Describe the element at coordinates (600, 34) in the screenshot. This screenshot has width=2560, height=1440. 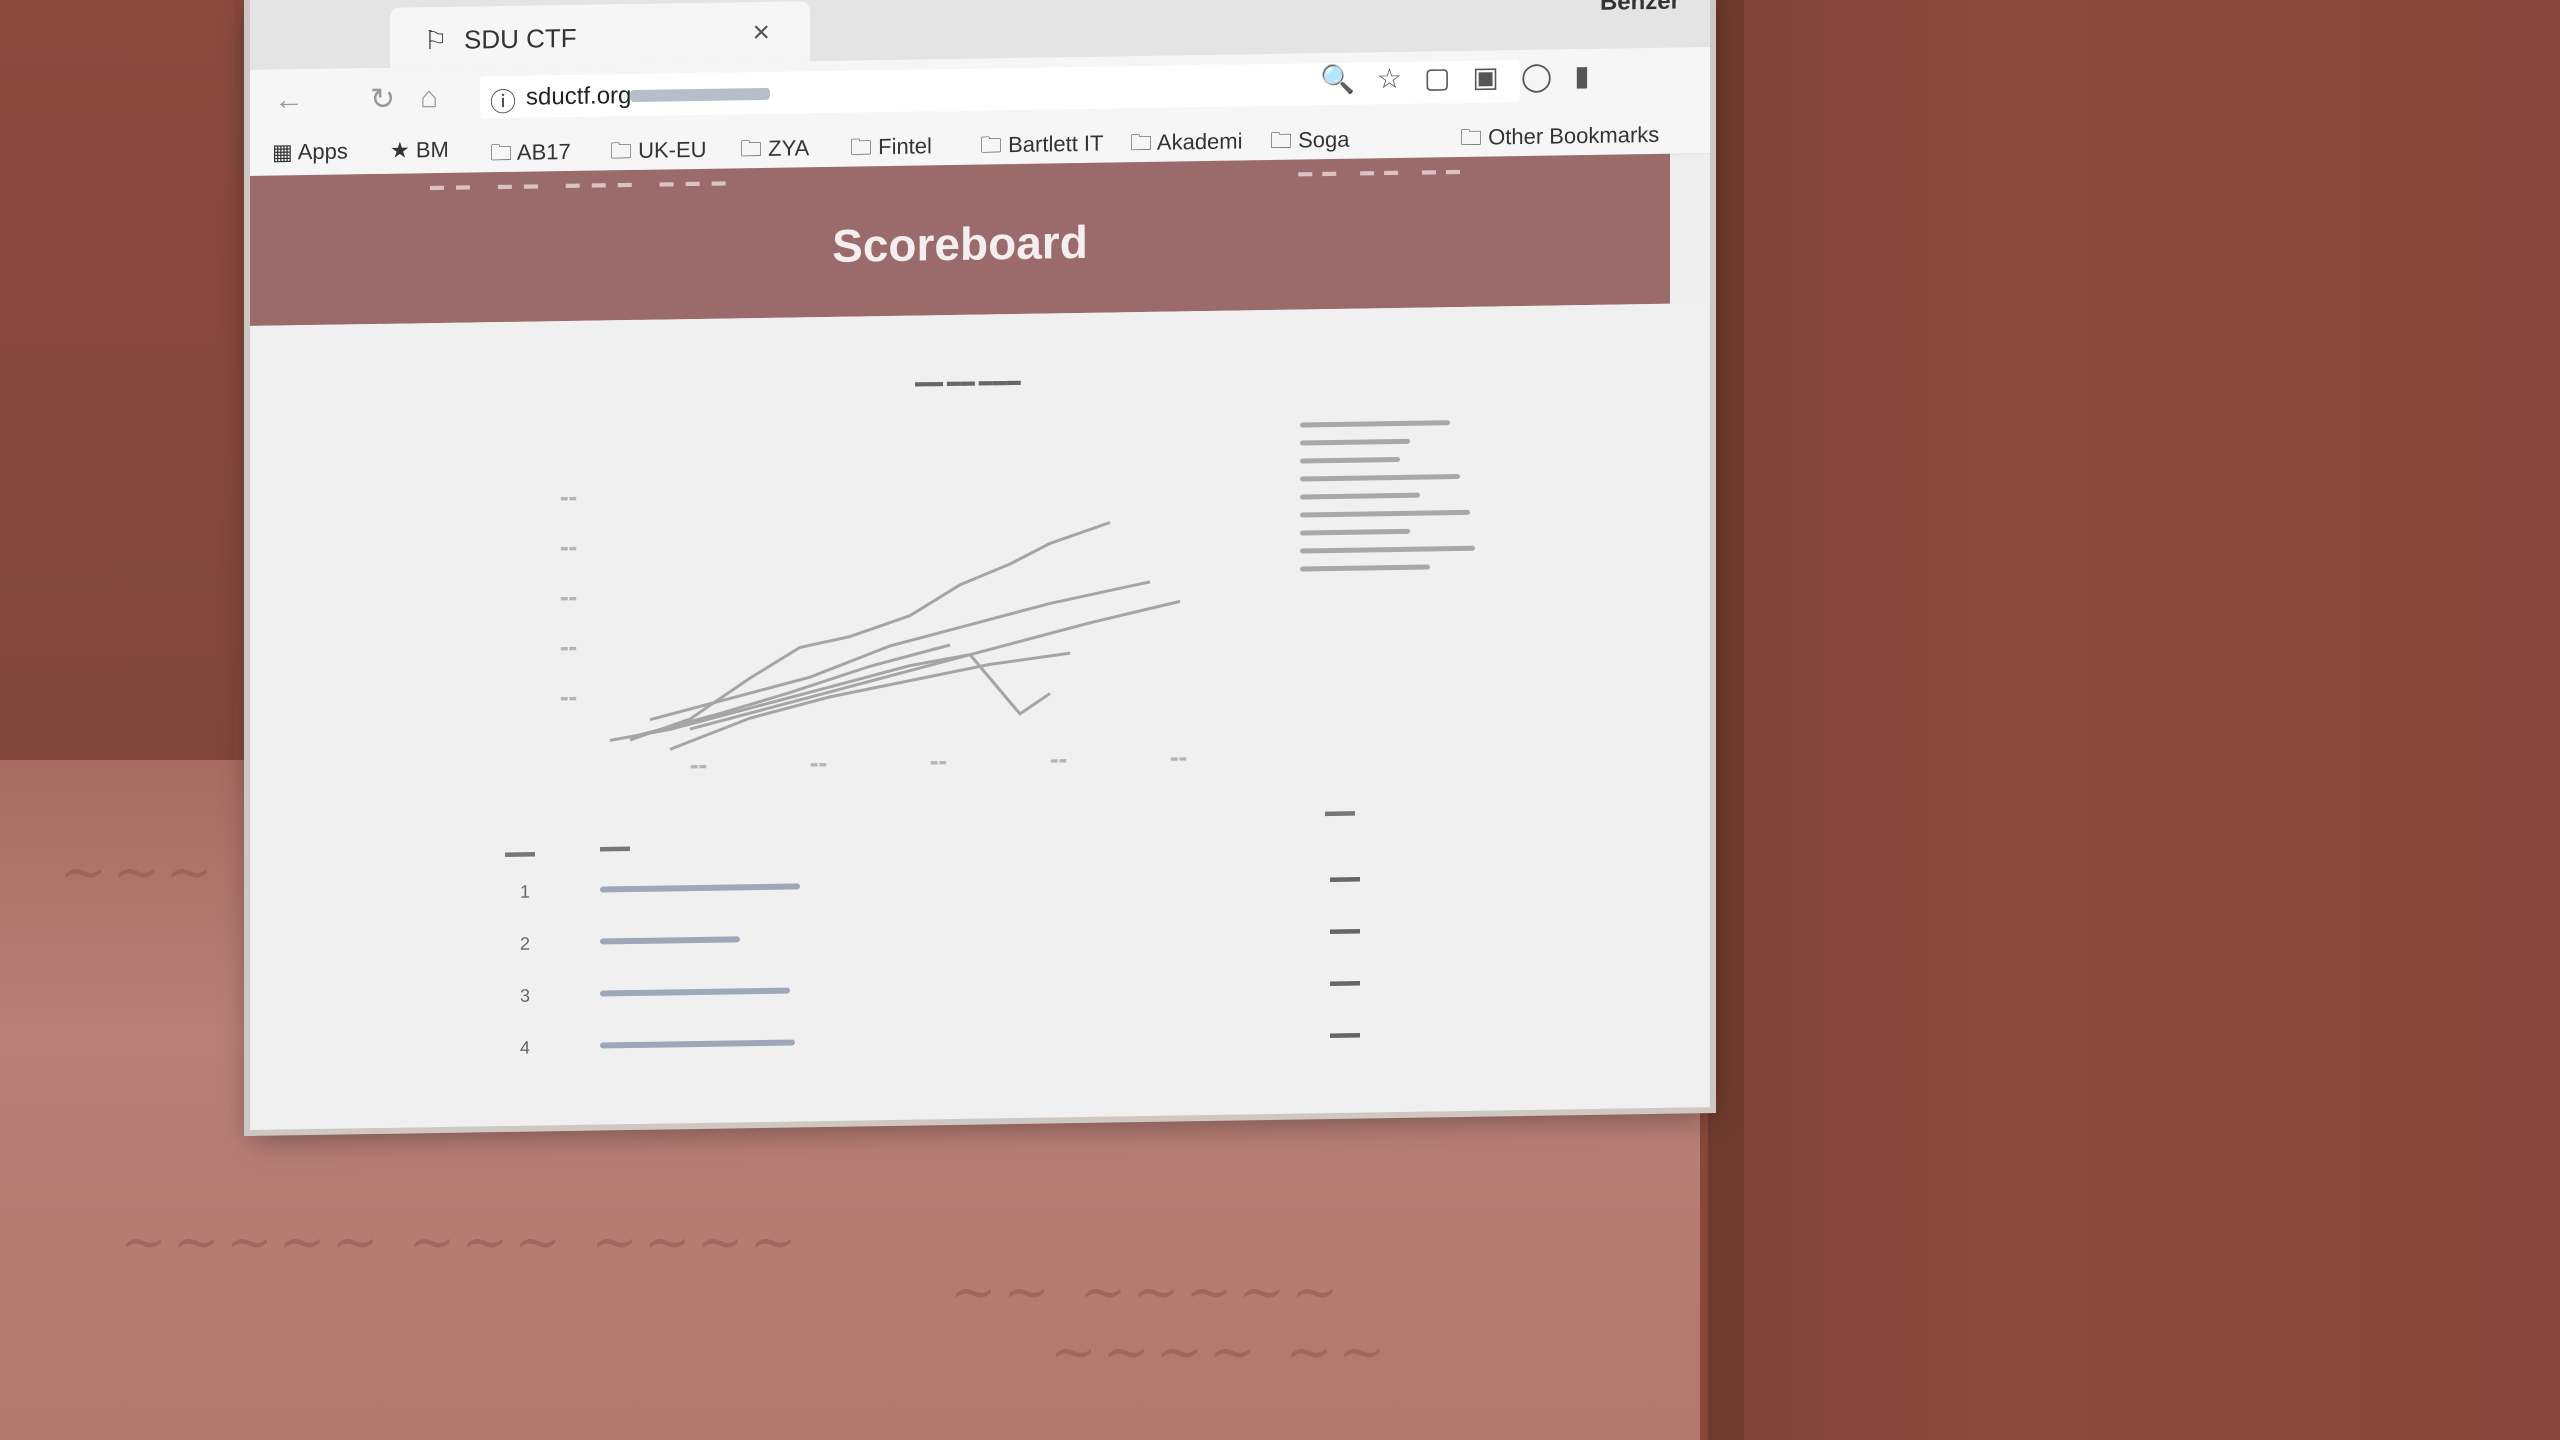
I see `browser-tab: ⚐ SDU CTF ×` at that location.